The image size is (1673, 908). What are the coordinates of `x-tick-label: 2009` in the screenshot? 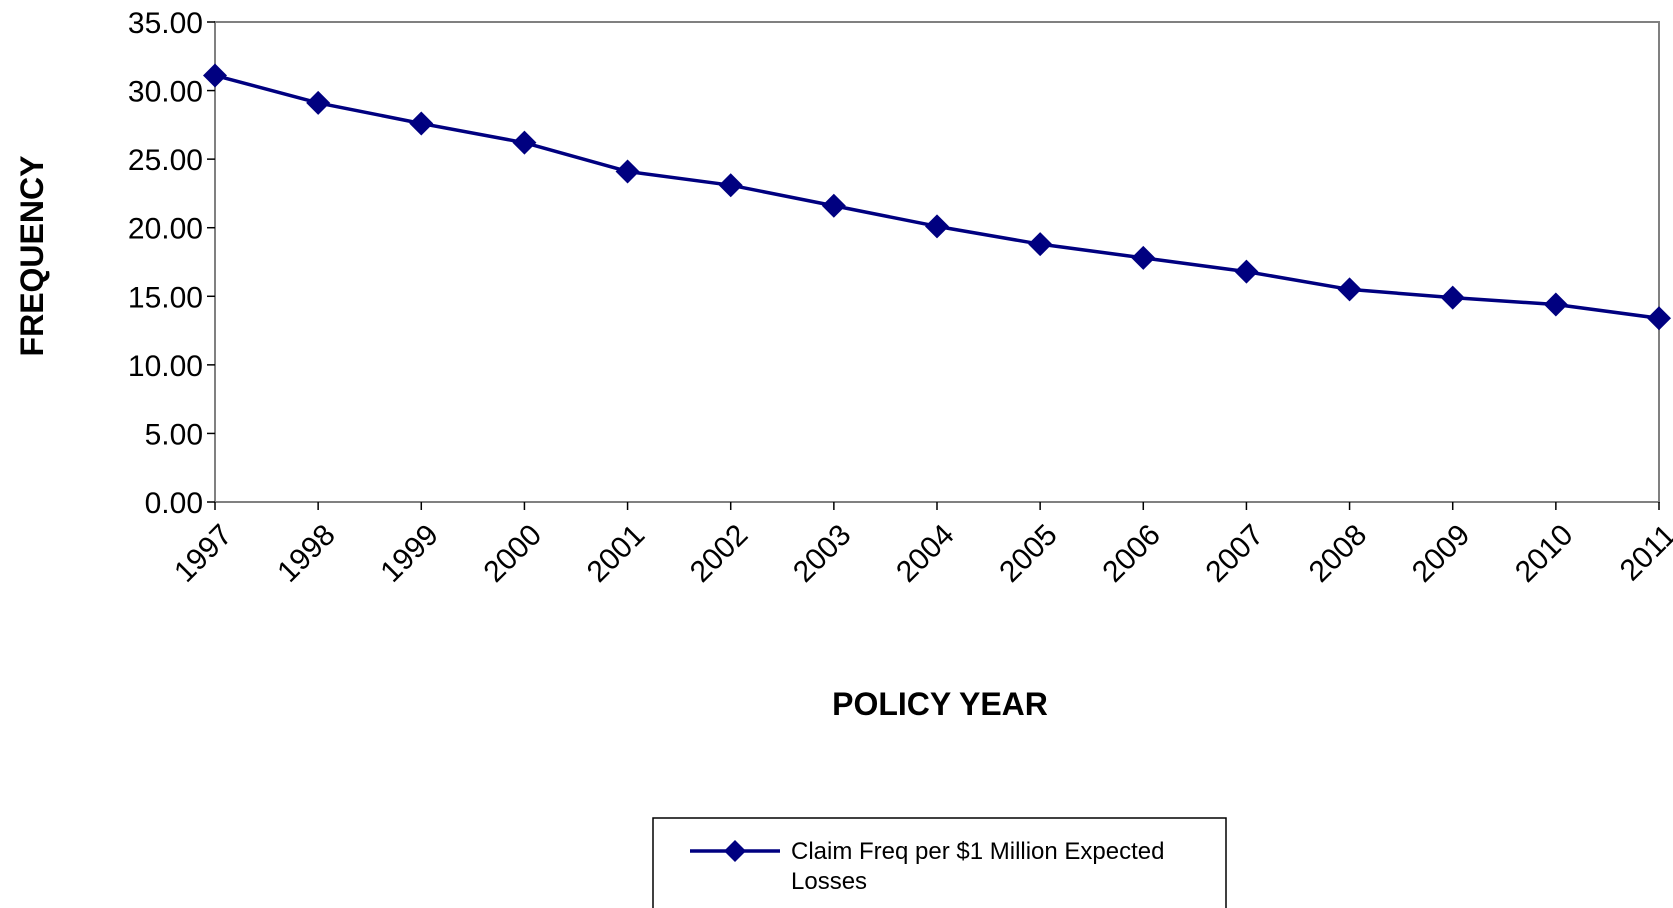 It's located at (1441, 553).